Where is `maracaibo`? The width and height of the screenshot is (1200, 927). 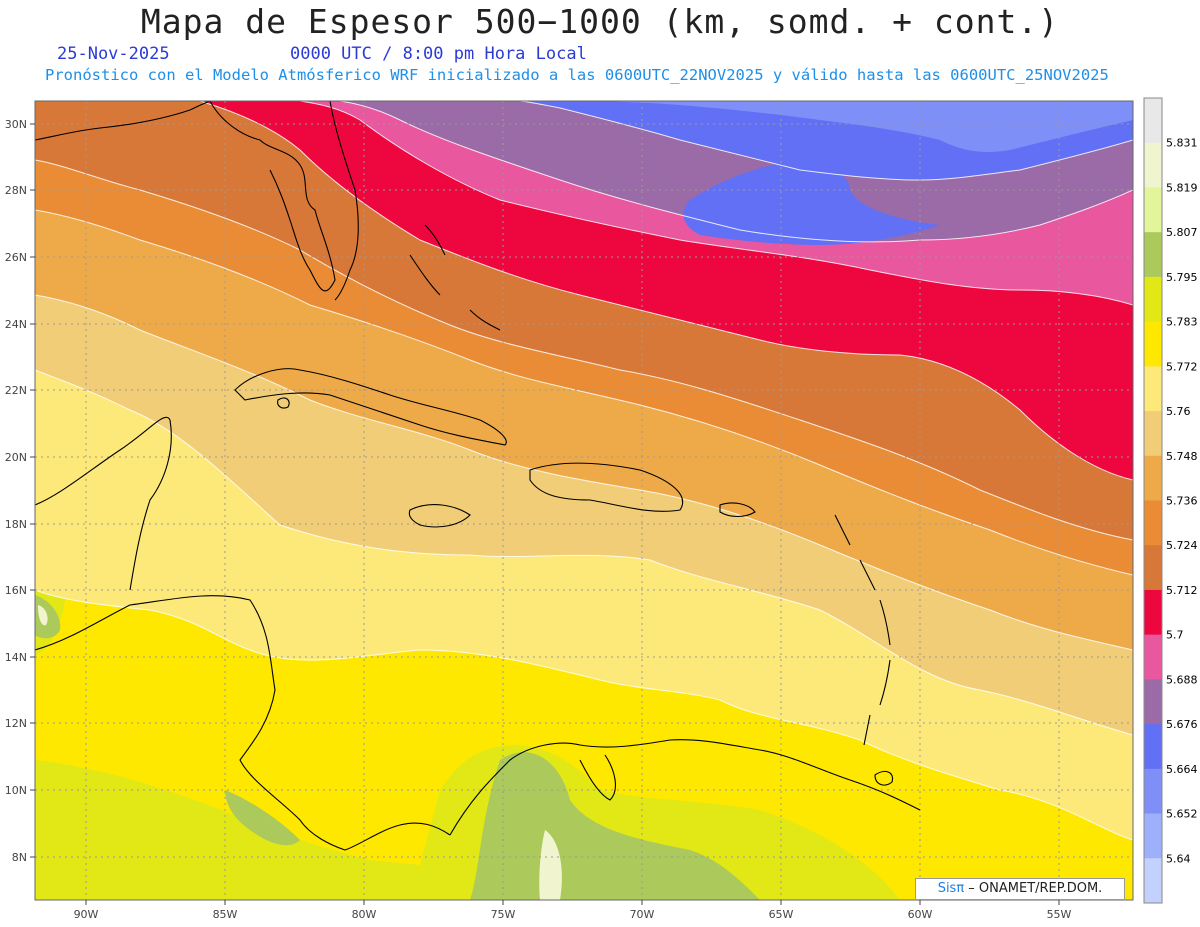 maracaibo is located at coordinates (597, 777).